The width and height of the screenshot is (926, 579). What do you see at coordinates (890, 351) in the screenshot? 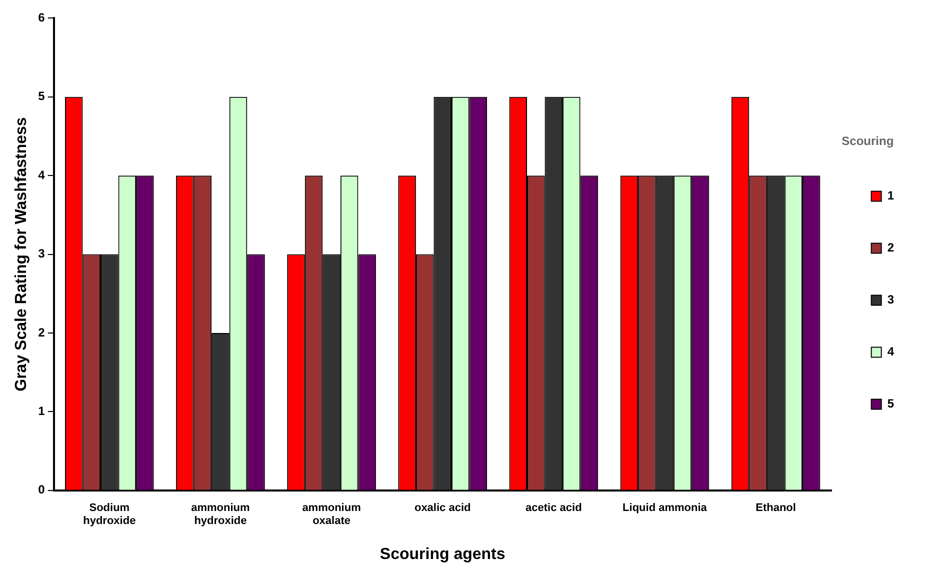
I see `legend-label: 4` at bounding box center [890, 351].